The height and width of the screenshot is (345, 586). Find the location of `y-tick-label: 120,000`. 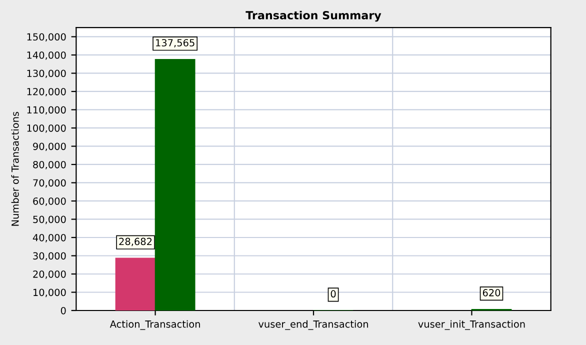

y-tick-label: 120,000 is located at coordinates (46, 92).